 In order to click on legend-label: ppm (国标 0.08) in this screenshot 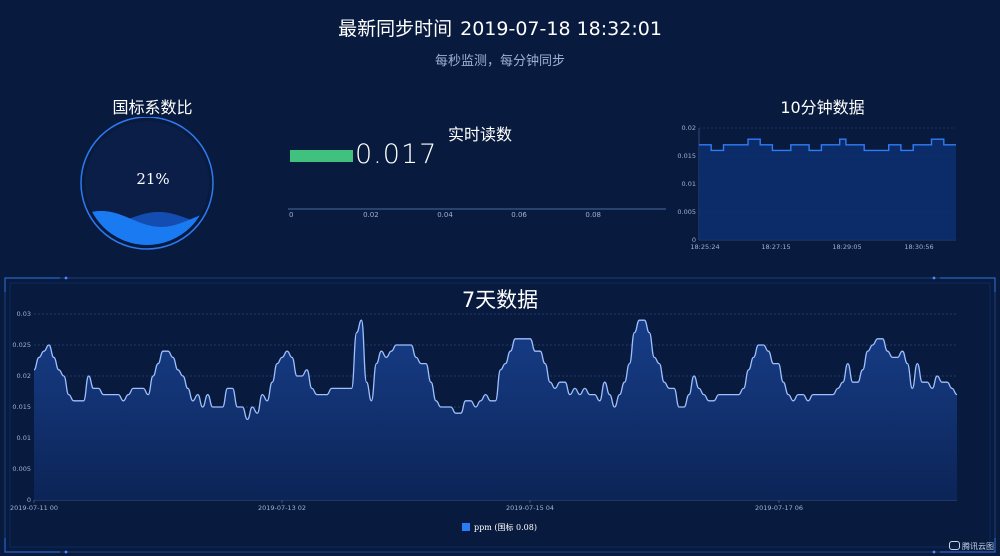, I will do `click(505, 527)`.